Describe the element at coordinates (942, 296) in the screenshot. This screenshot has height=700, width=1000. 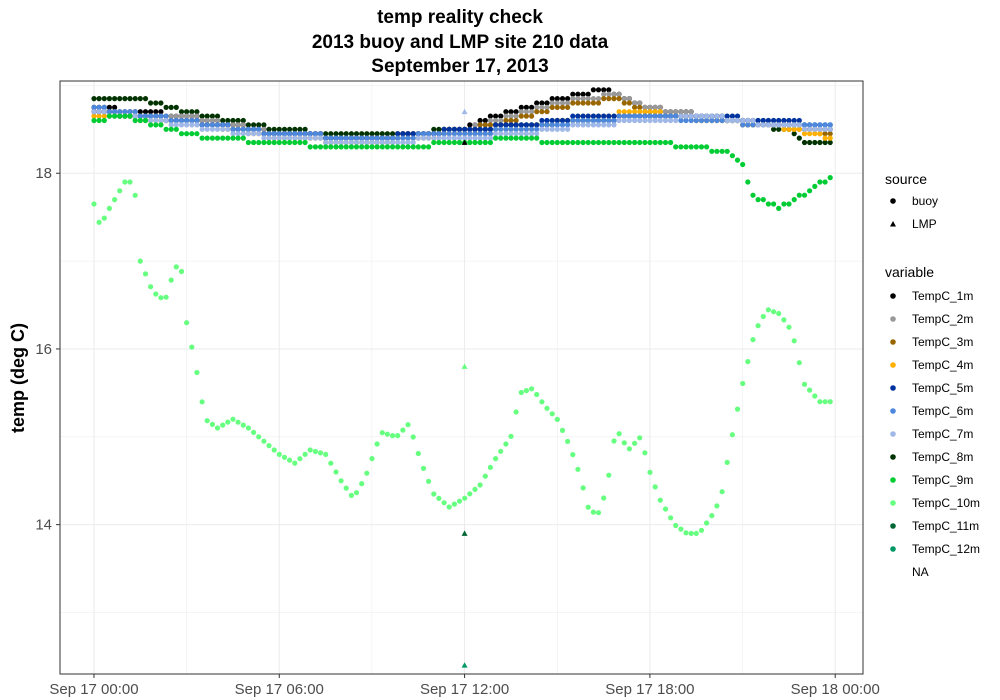
I see `legend-label-TempC_1m: TempC_1m` at that location.